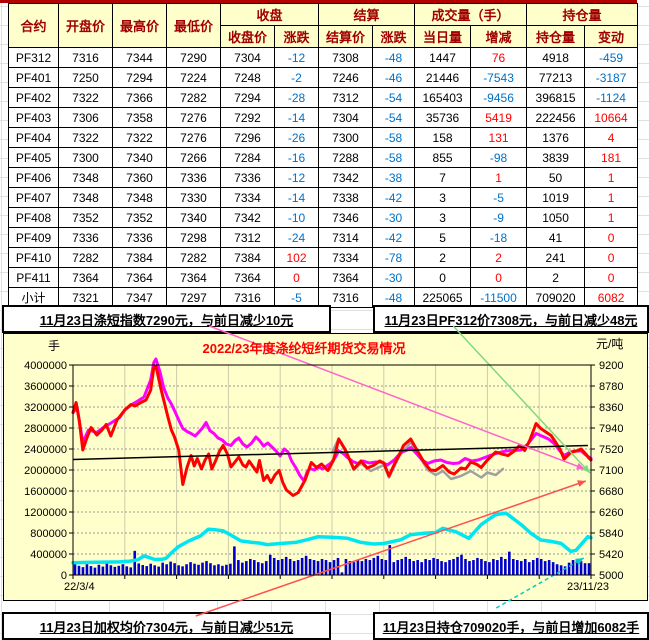  Describe the element at coordinates (499, 297) in the screenshot. I see `value-cell: -11500` at that location.